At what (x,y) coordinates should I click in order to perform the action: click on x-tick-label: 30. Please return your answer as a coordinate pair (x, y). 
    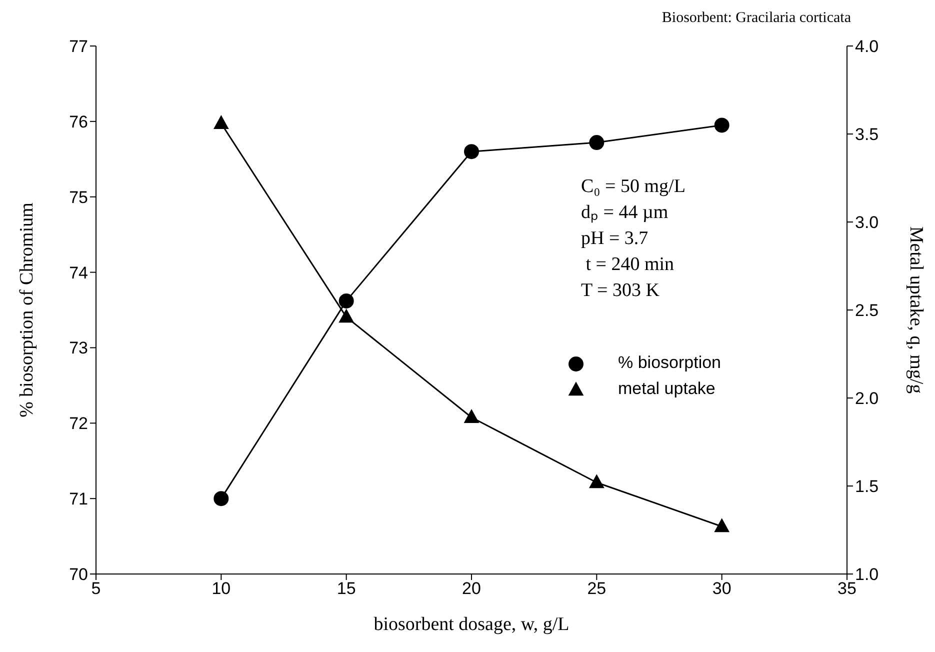
    Looking at the image, I should click on (722, 588).